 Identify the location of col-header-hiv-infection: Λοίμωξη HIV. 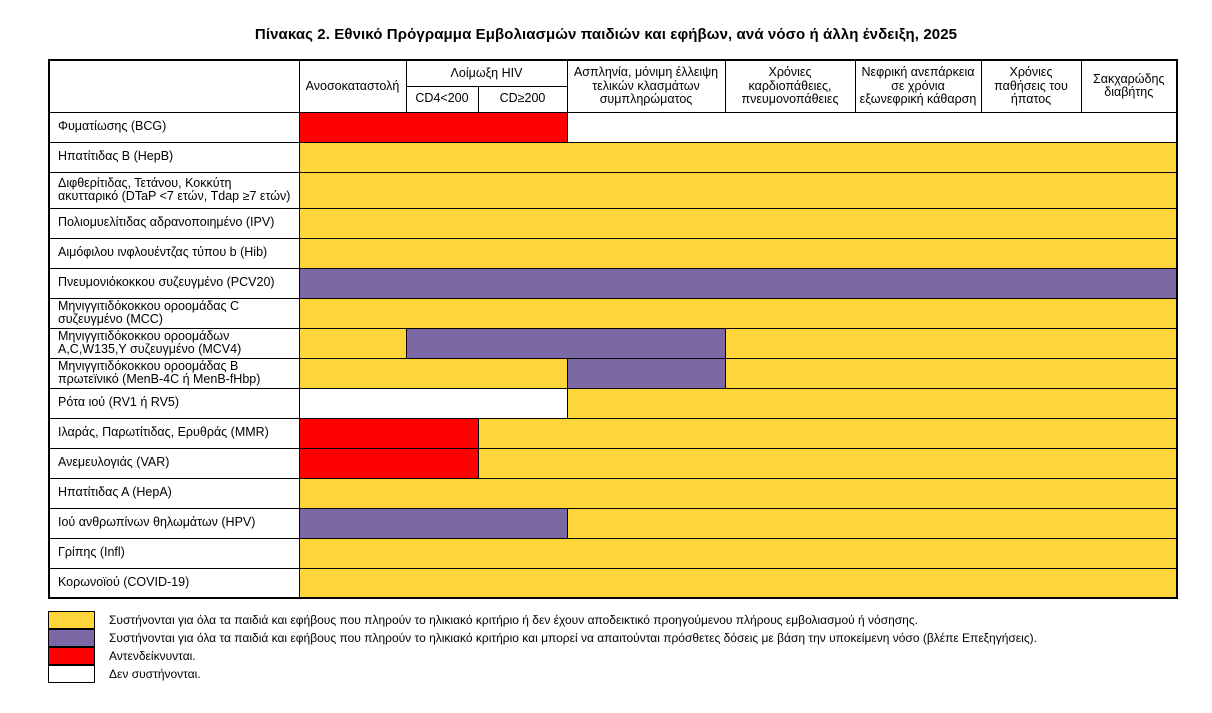
(486, 73).